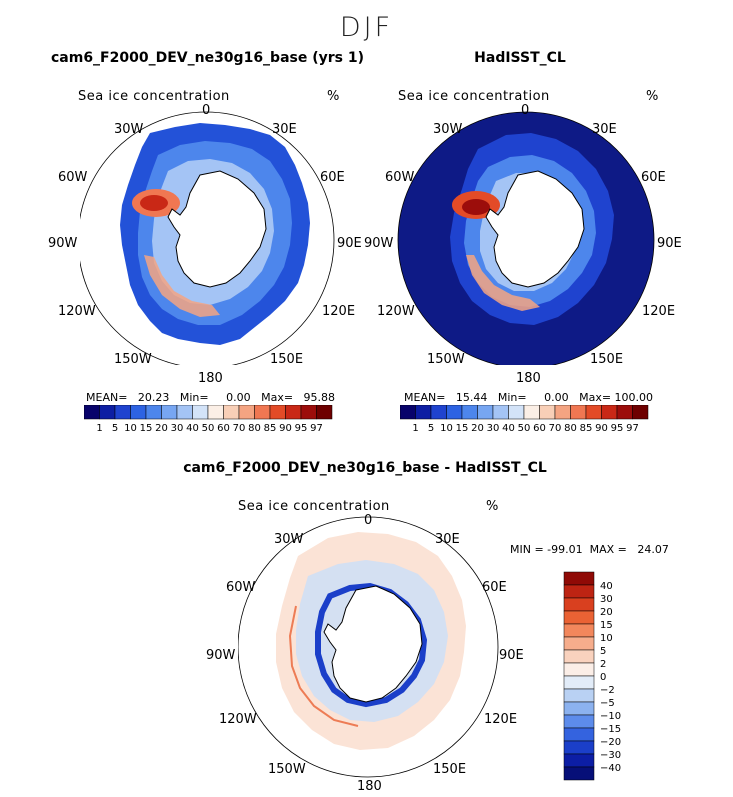  What do you see at coordinates (607, 703) in the screenshot?
I see `colorbar-diff-tick-label: −5` at bounding box center [607, 703].